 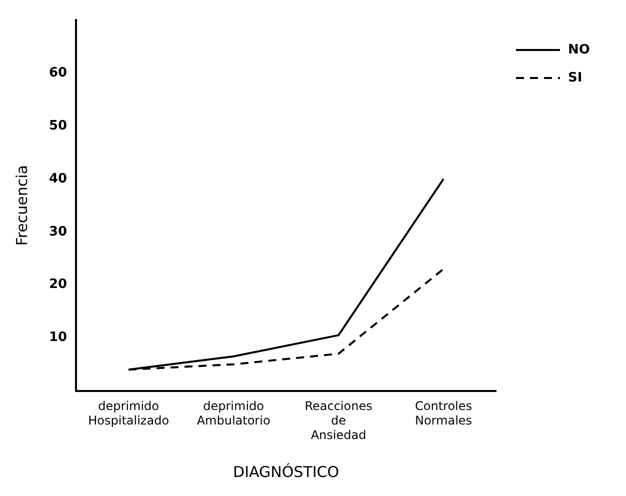 I want to click on y-tick-label: 30, so click(x=58, y=232).